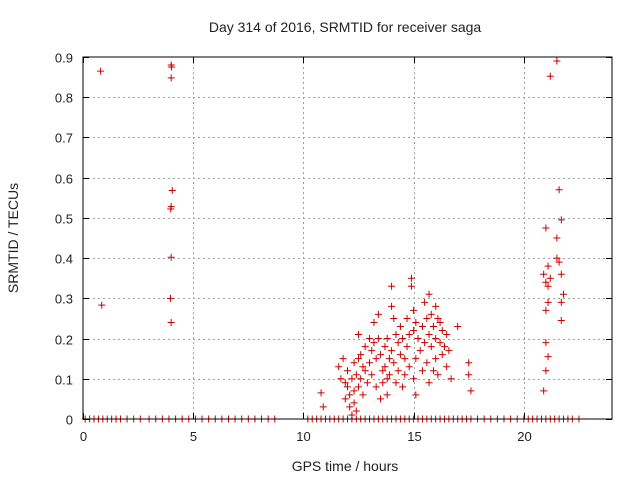 The image size is (640, 480). What do you see at coordinates (83, 436) in the screenshot?
I see `x-tick-label: 0` at bounding box center [83, 436].